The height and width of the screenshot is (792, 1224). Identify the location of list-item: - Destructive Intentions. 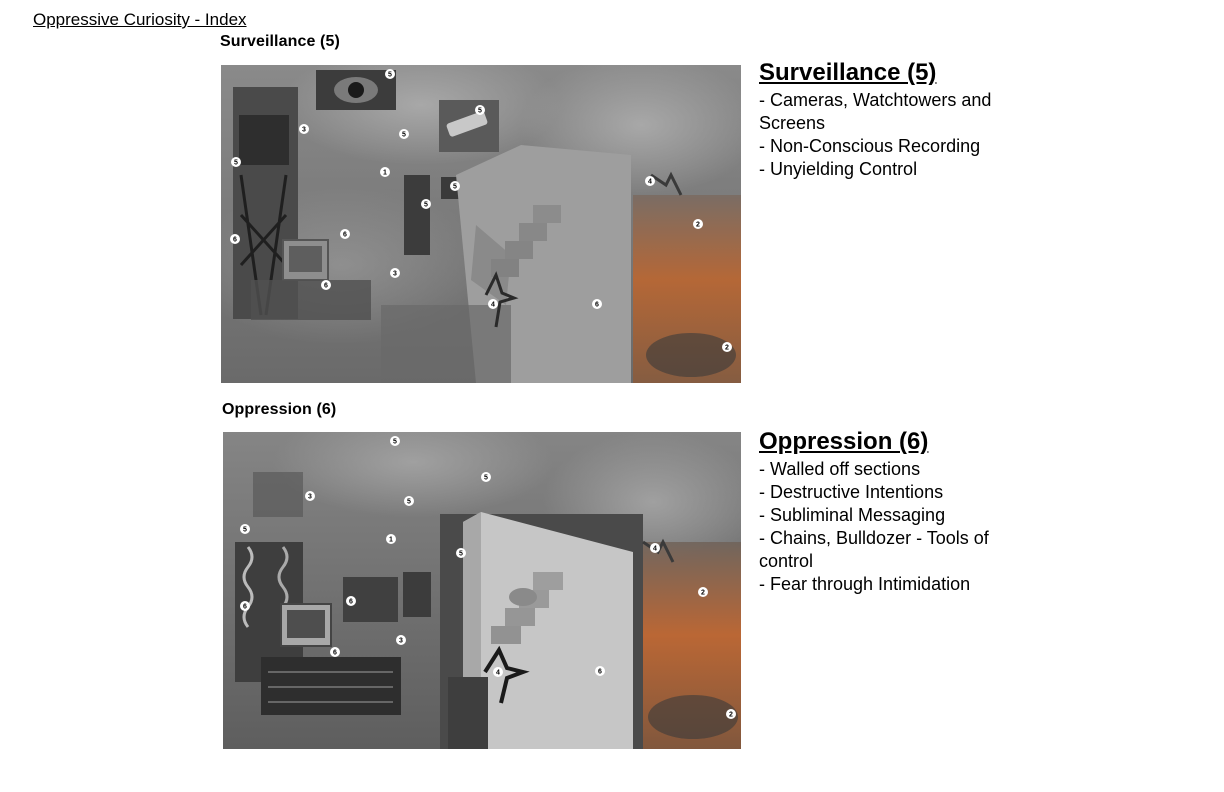
(851, 492).